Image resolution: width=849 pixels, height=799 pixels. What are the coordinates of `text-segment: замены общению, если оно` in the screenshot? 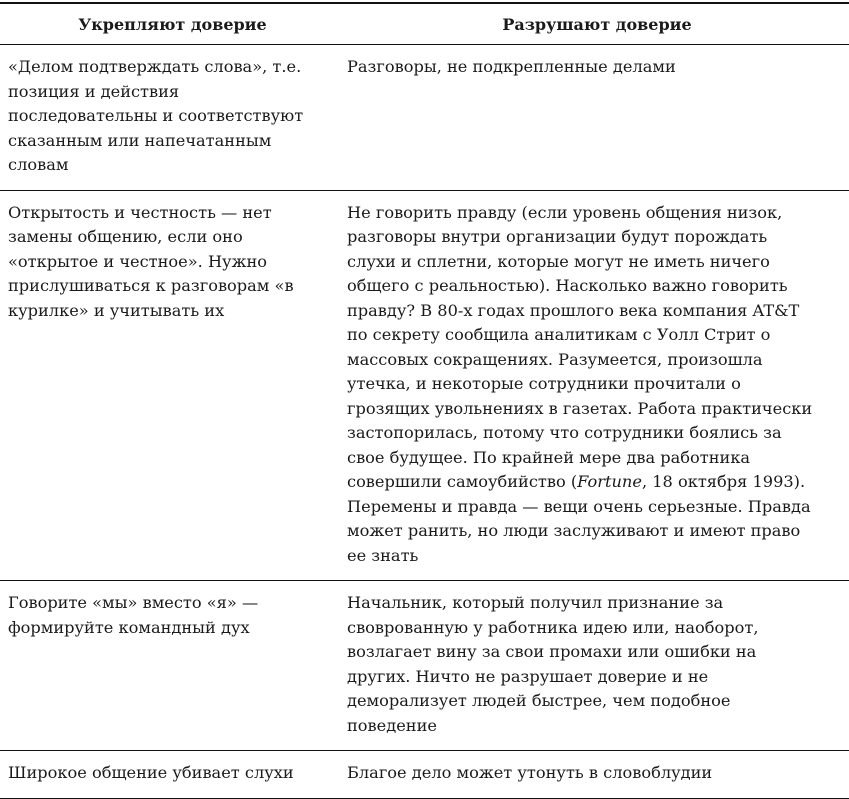 It's located at (125, 236).